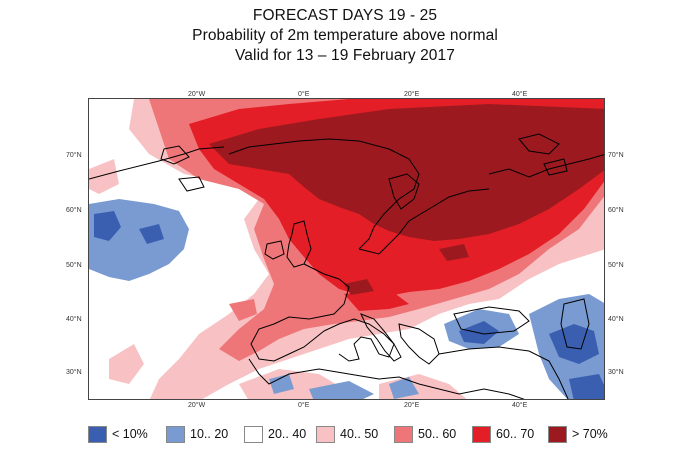  Describe the element at coordinates (74, 265) in the screenshot. I see `lat-label-left-50n: 50°N` at that location.